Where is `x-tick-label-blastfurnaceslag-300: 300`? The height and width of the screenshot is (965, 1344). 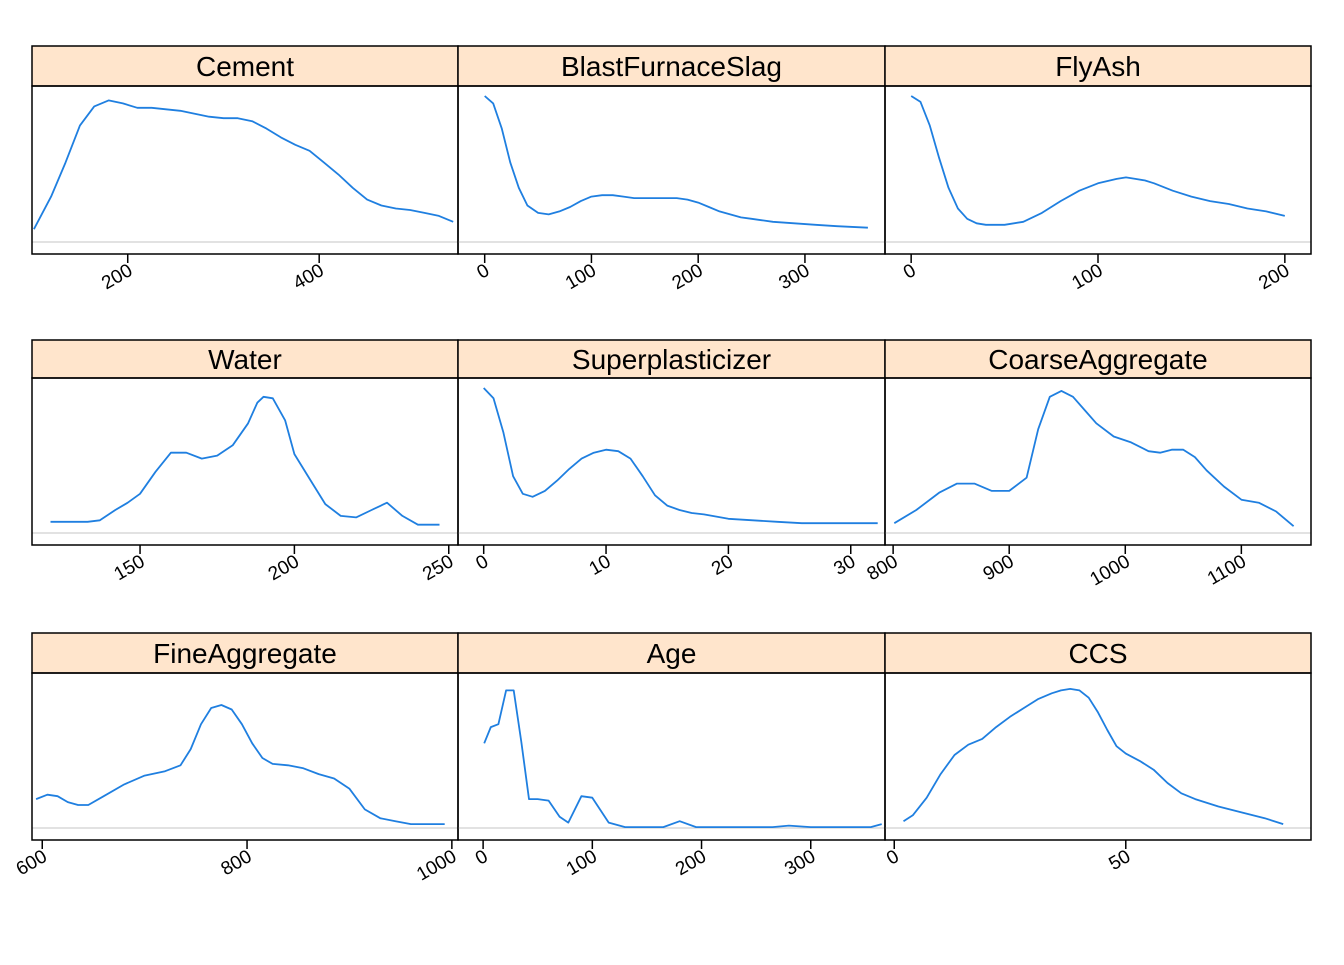
x-tick-label-blastfurnaceslag-300: 300 is located at coordinates (794, 277).